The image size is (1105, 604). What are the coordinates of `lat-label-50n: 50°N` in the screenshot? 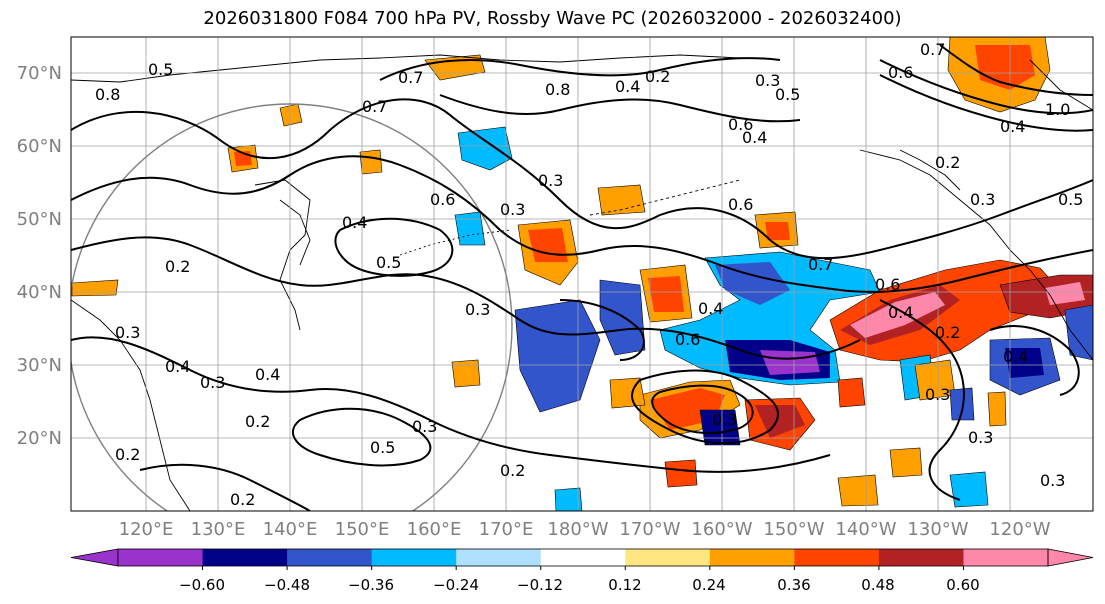 It's located at (39, 219).